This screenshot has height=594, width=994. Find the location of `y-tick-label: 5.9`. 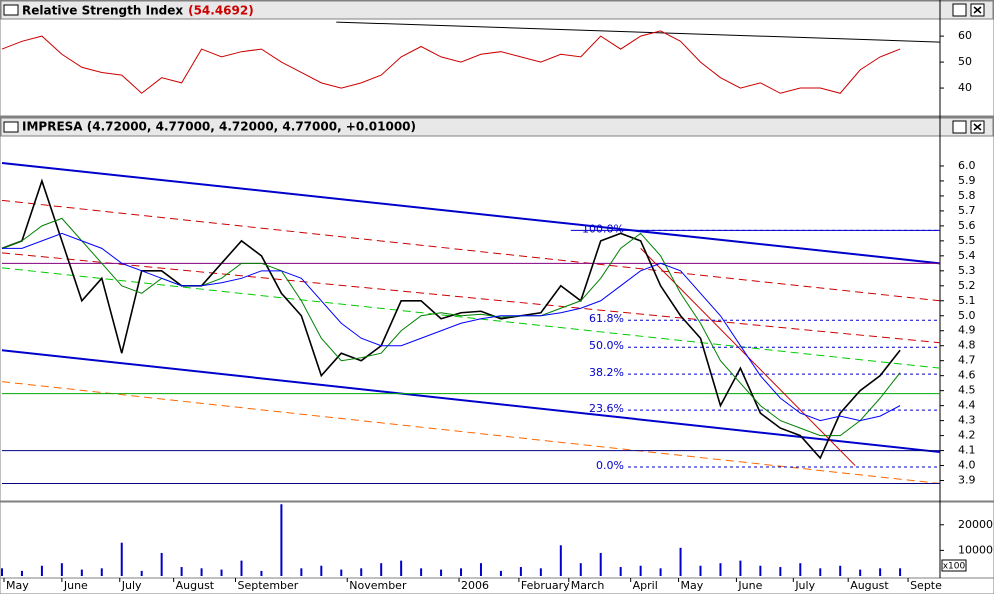

y-tick-label: 5.9 is located at coordinates (967, 180).